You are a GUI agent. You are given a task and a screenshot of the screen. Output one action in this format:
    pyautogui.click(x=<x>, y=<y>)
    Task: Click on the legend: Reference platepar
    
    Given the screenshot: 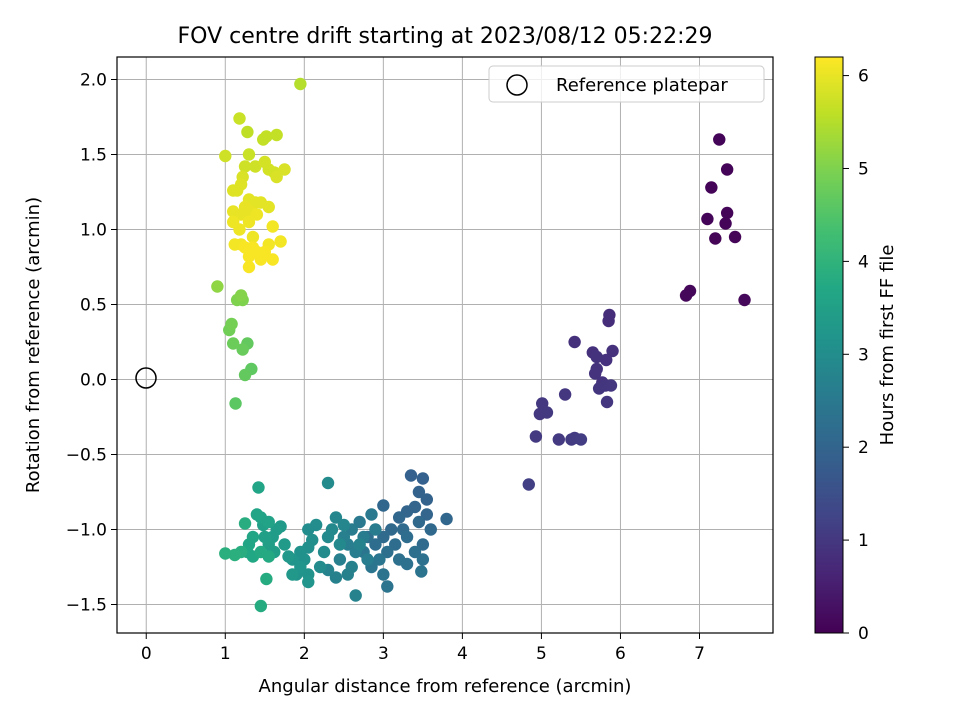 What is the action you would take?
    pyautogui.click(x=626, y=84)
    